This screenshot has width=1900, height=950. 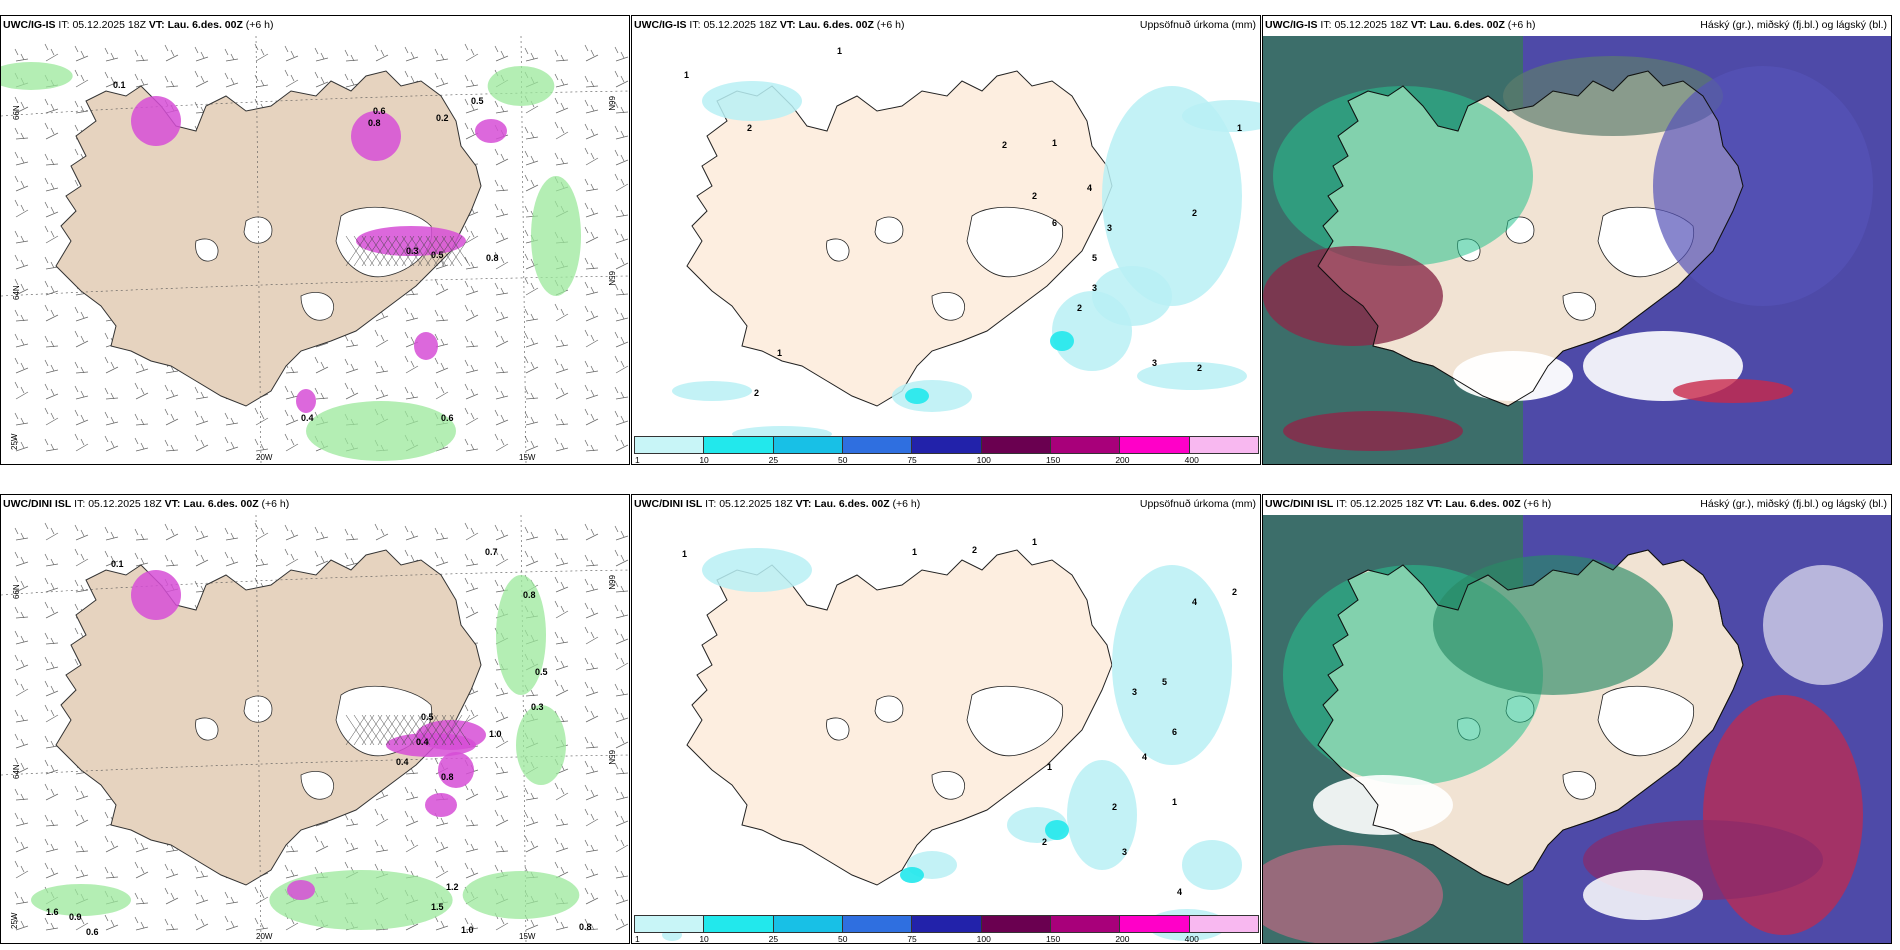 I want to click on value-label: 0.2, so click(x=442, y=118).